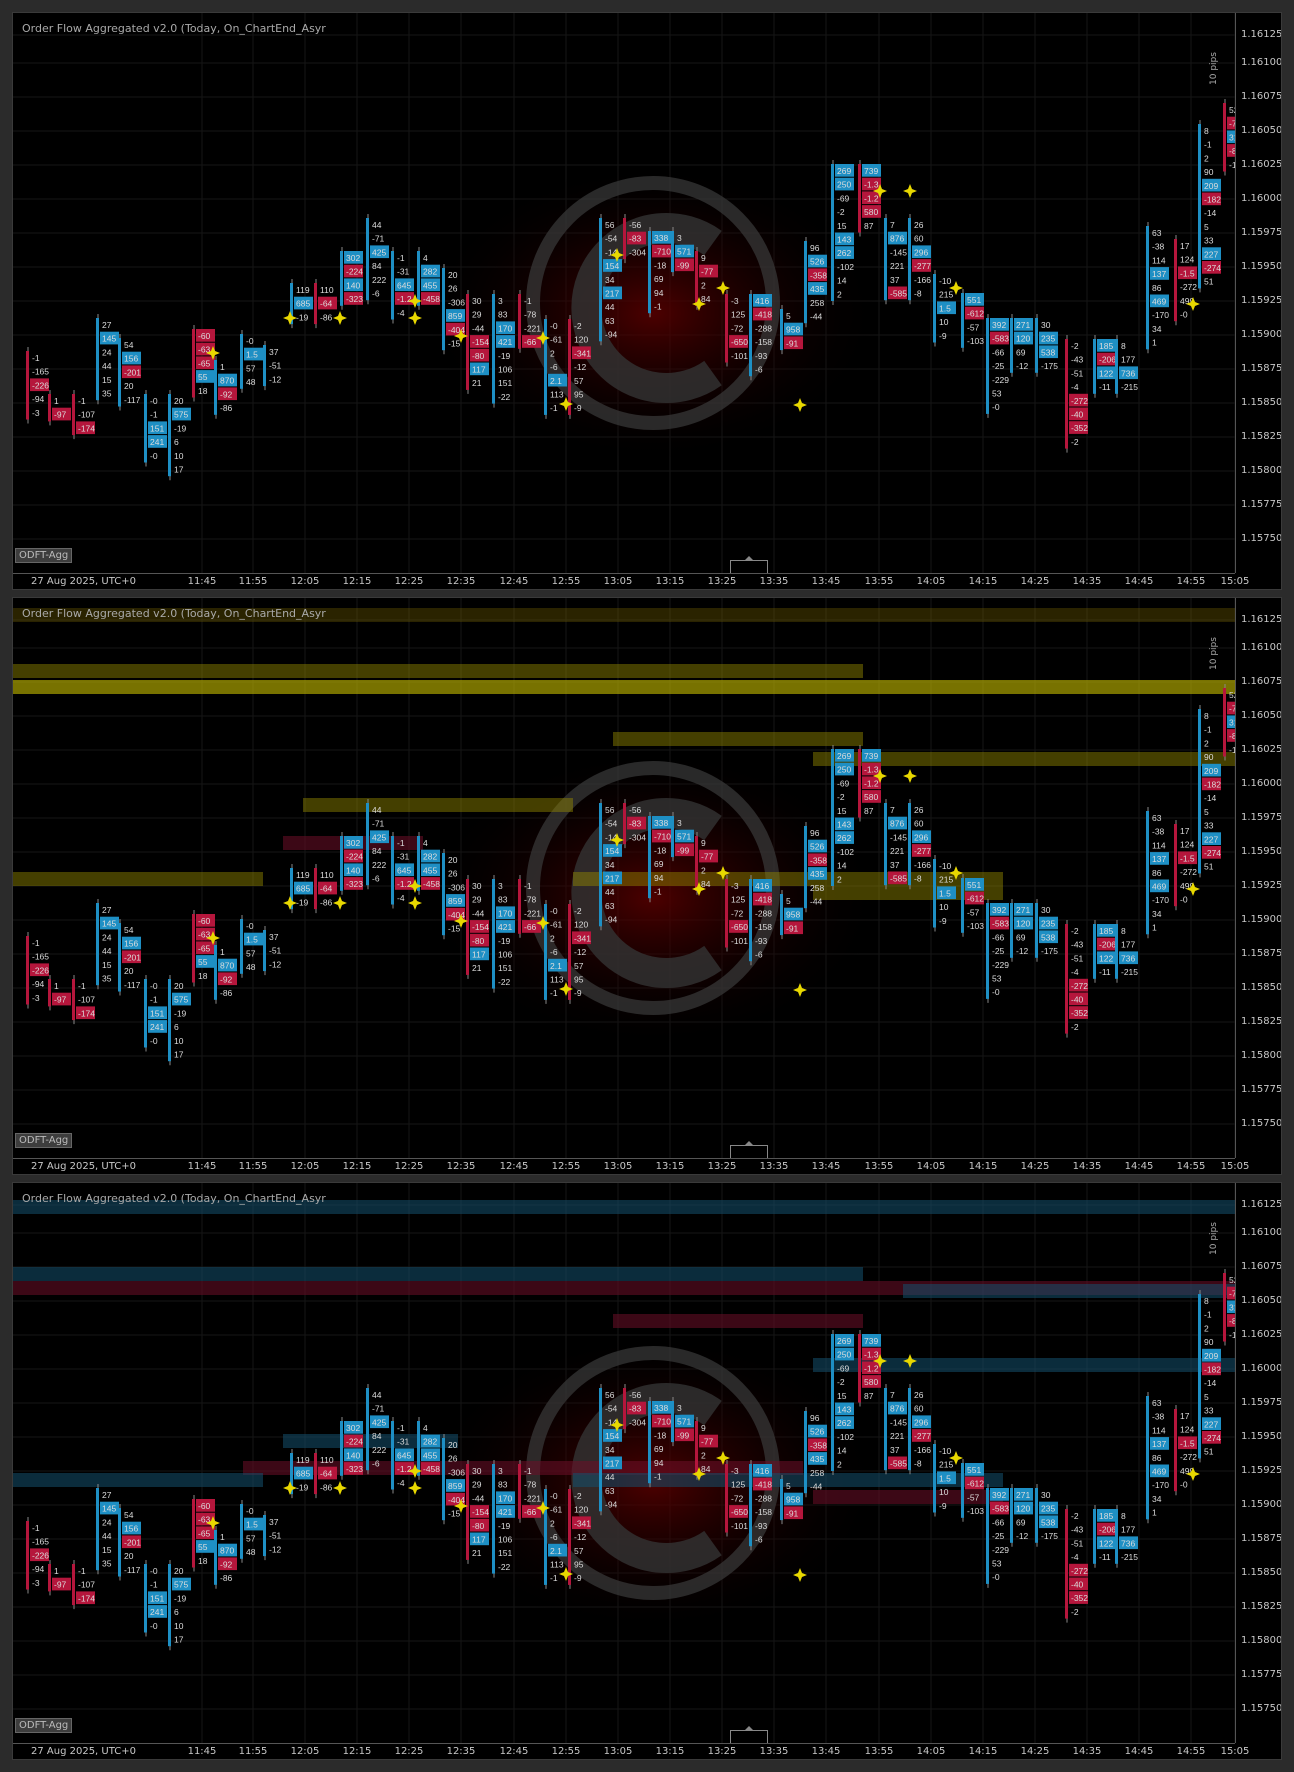  What do you see at coordinates (1229, 722) in the screenshot?
I see `footprint-candle: 524-714319-892-1` at bounding box center [1229, 722].